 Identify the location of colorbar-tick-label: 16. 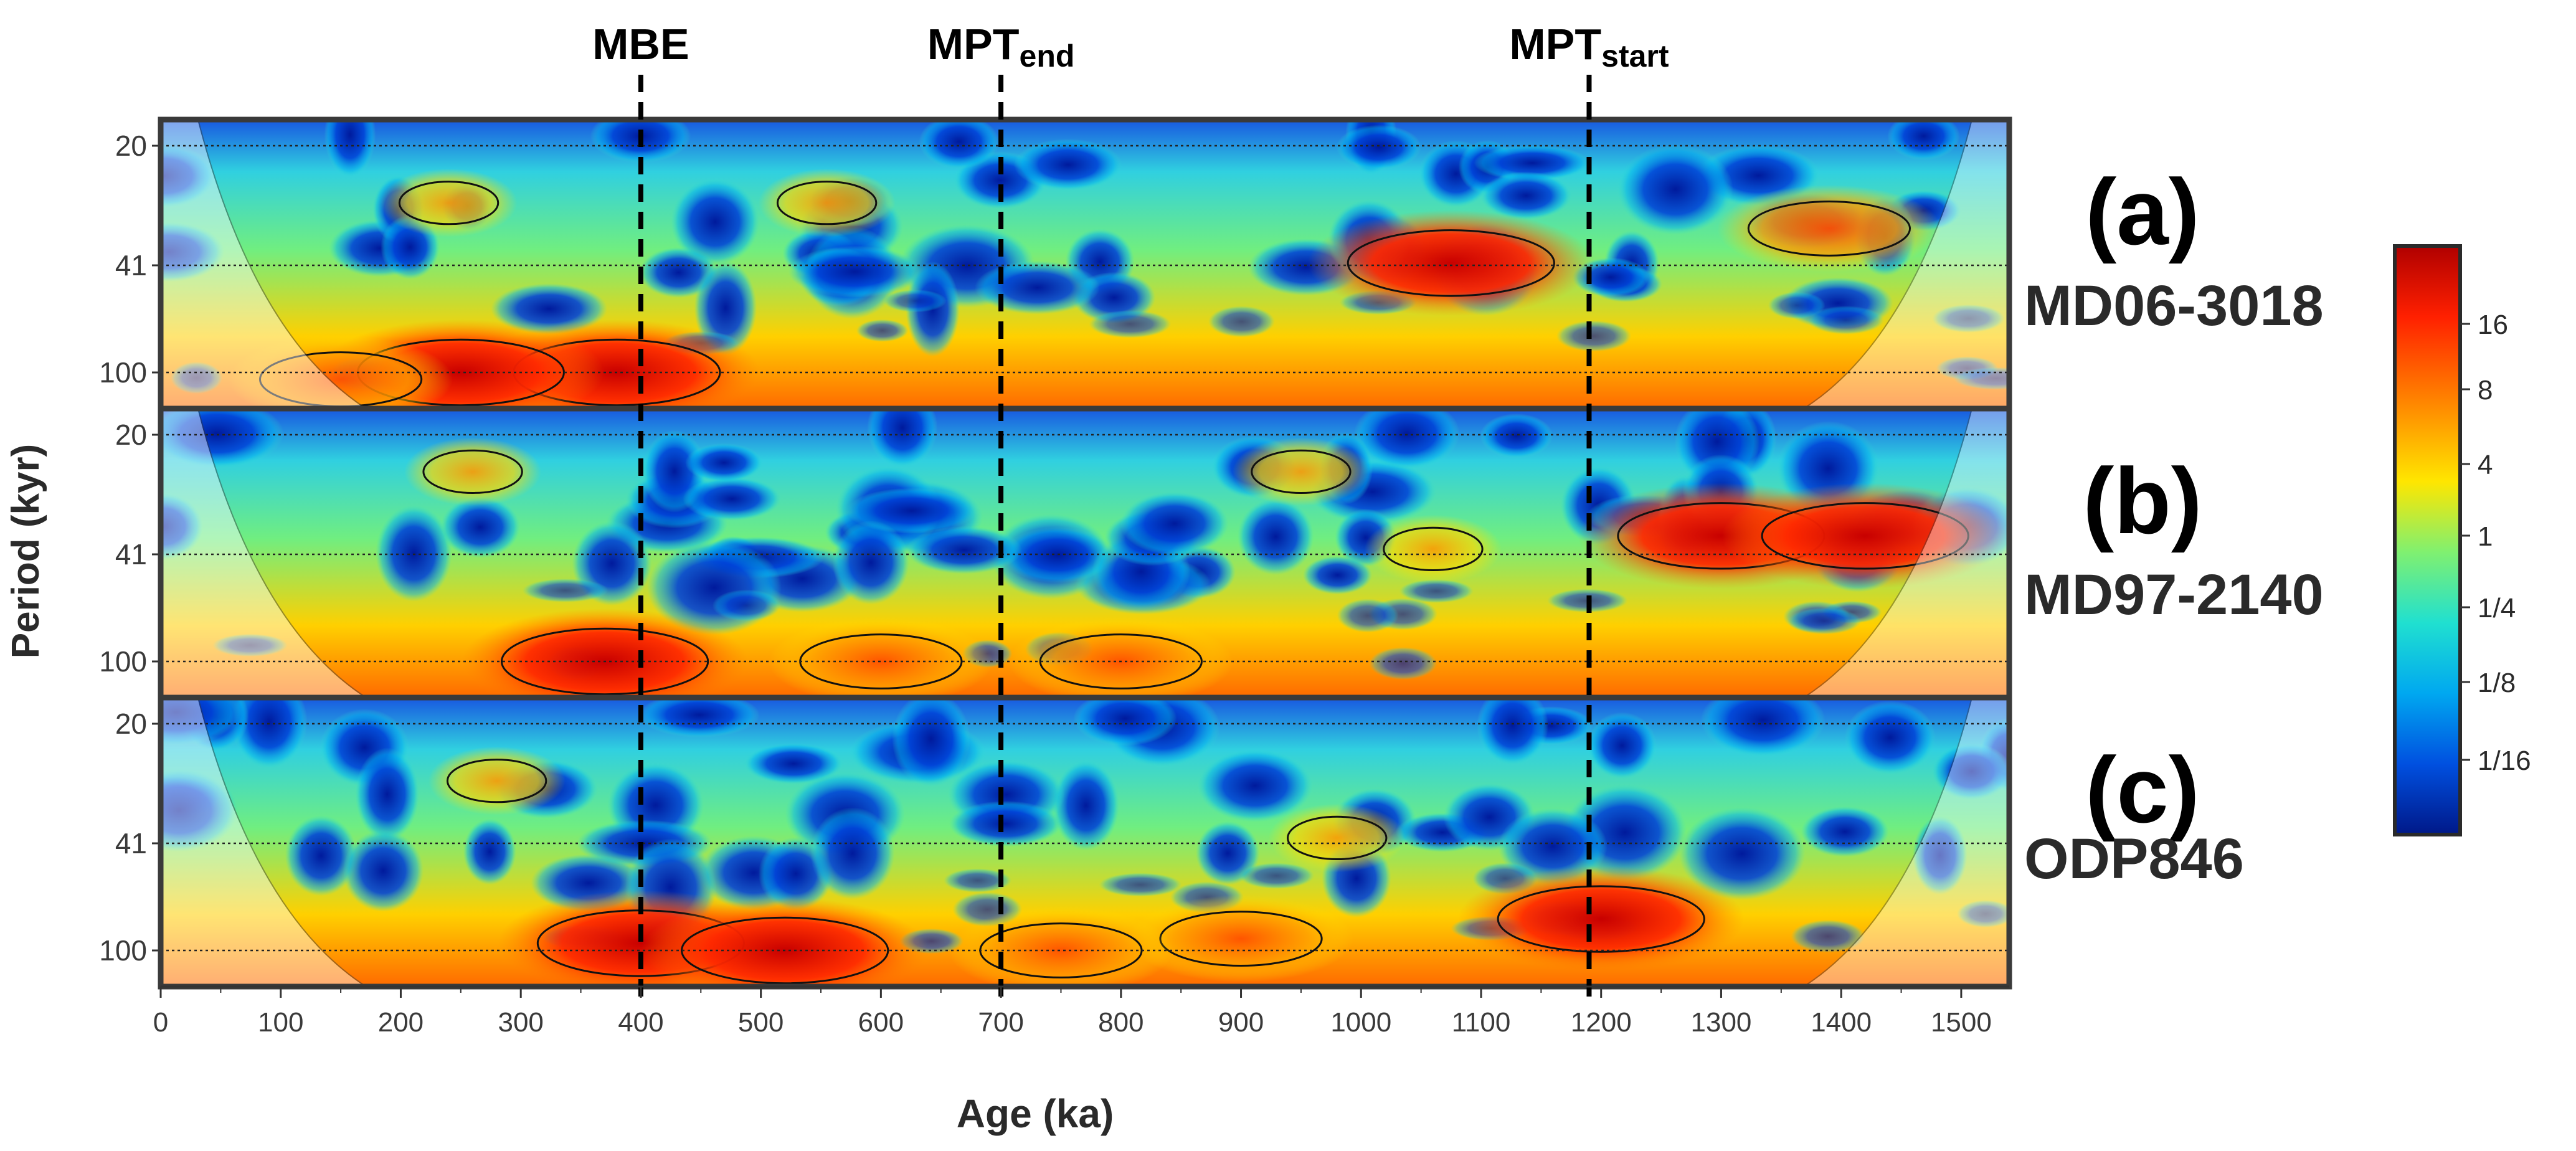
(2493, 325).